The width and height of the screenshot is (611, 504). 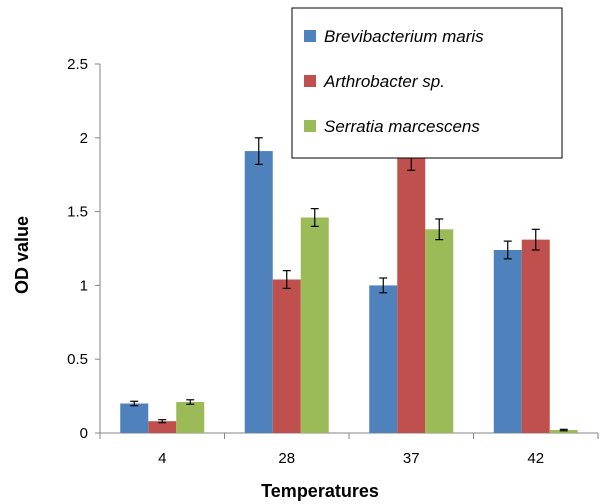 I want to click on y-tick-label: 0.5, so click(x=77, y=359).